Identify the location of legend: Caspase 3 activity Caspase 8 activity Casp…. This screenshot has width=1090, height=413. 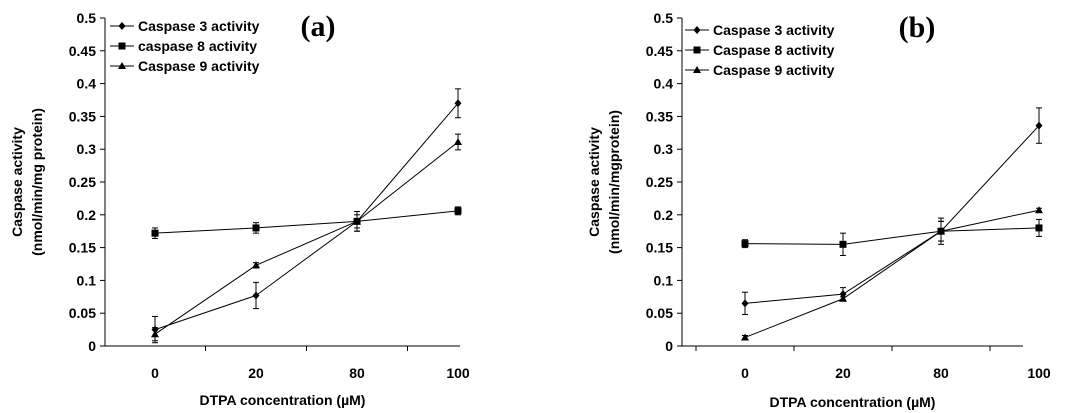
(760, 50).